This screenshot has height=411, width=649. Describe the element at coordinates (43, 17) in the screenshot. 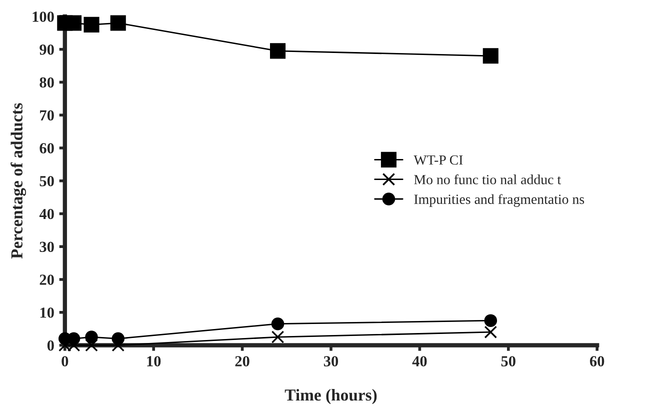

I see `y-tick-label: 100` at that location.